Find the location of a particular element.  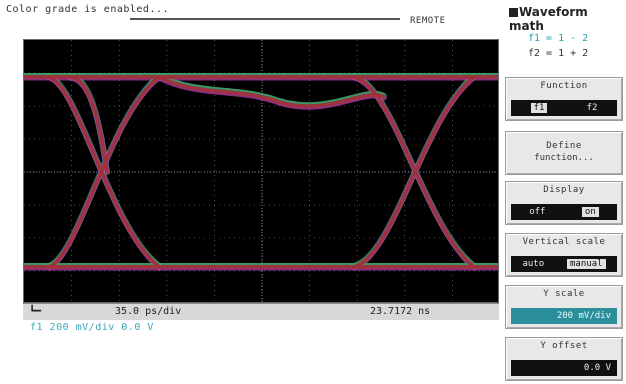

trigger-marker-icon: ┗━ is located at coordinates (35, 311).